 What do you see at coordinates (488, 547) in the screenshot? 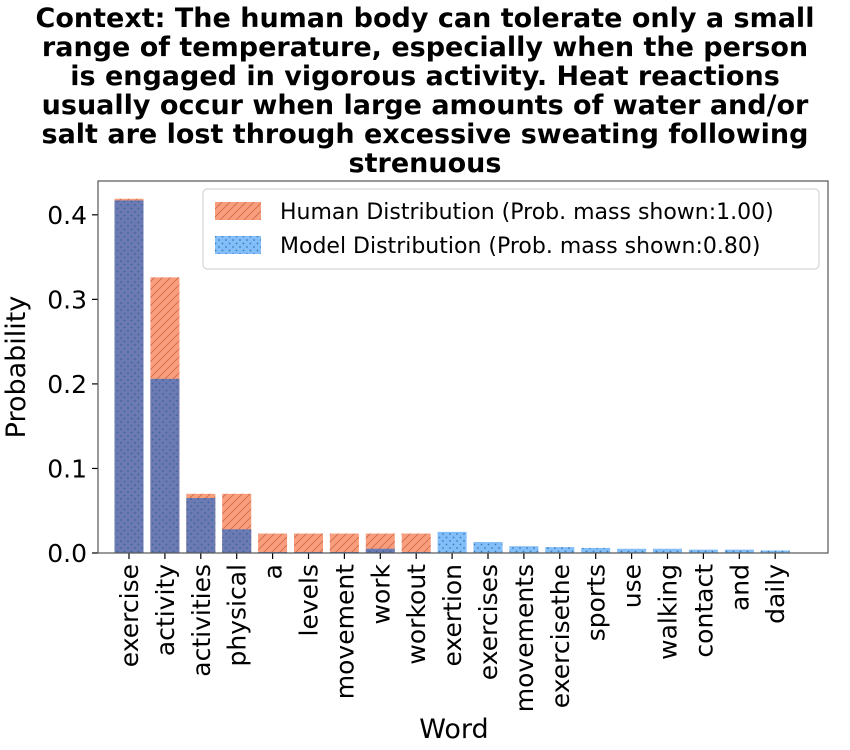
I see `model-bar-hatch-exercises` at bounding box center [488, 547].